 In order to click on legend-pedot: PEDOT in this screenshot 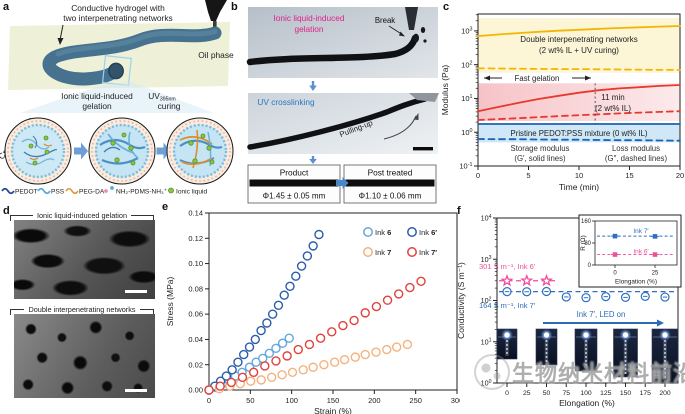, I will do `click(26, 192)`.